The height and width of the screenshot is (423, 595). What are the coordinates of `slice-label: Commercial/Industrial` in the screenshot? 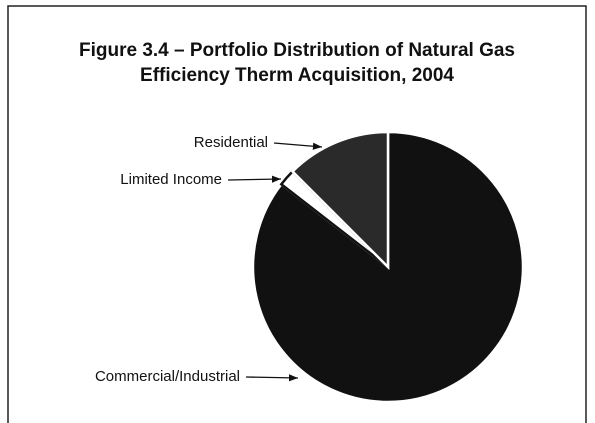 It's located at (167, 376).